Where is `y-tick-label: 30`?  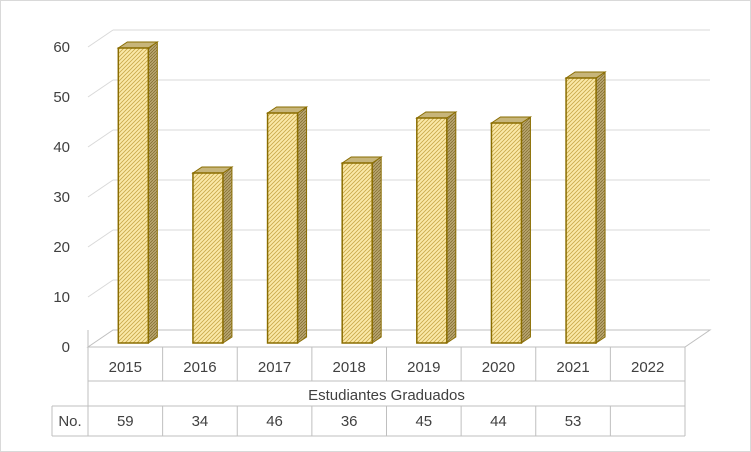
y-tick-label: 30 is located at coordinates (61, 197).